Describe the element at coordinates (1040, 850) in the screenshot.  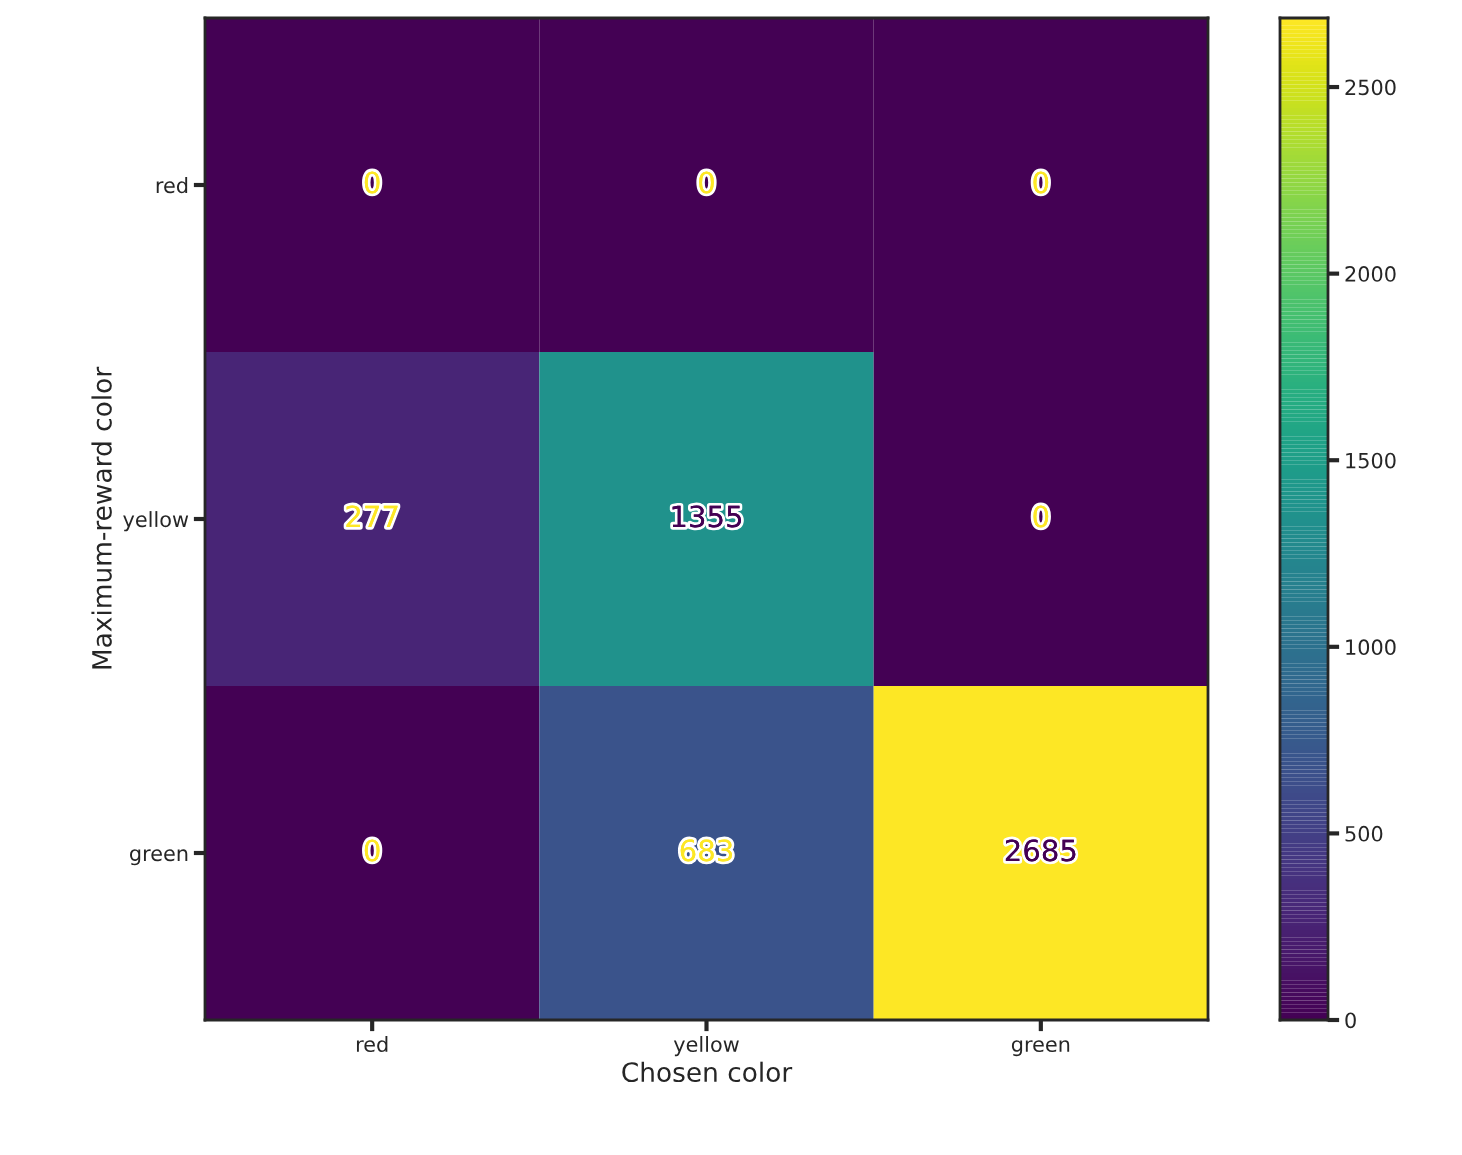
I see `data-label: 2685` at that location.